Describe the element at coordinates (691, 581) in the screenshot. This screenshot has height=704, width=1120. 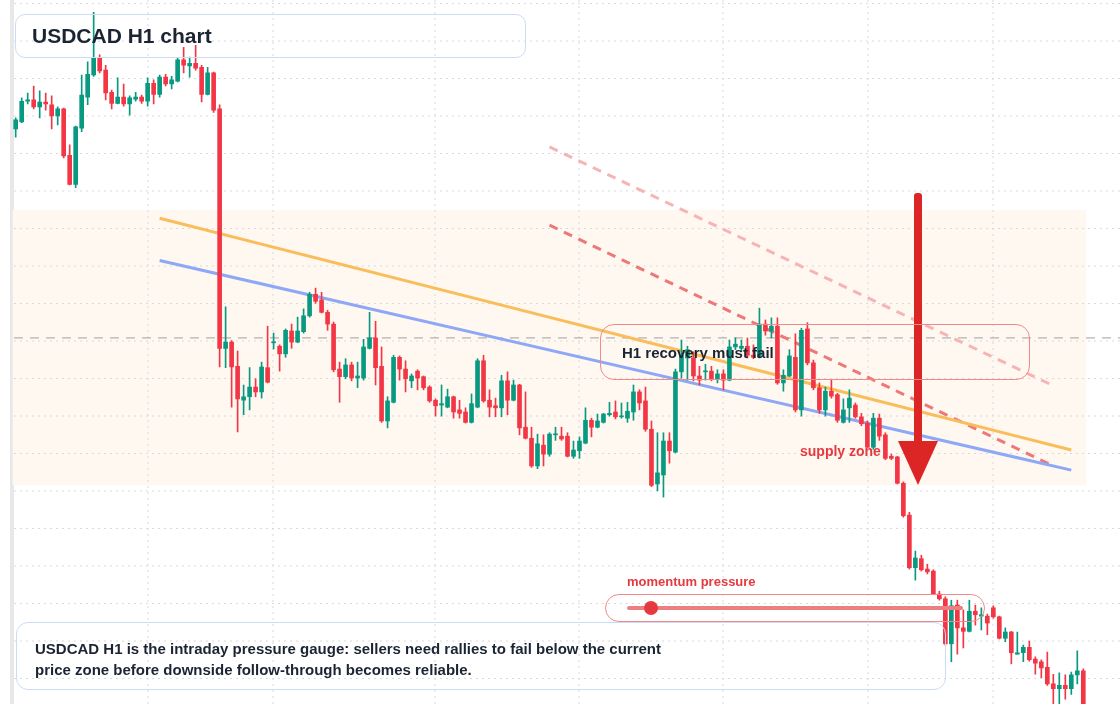
I see `annotation: momentum pressure` at that location.